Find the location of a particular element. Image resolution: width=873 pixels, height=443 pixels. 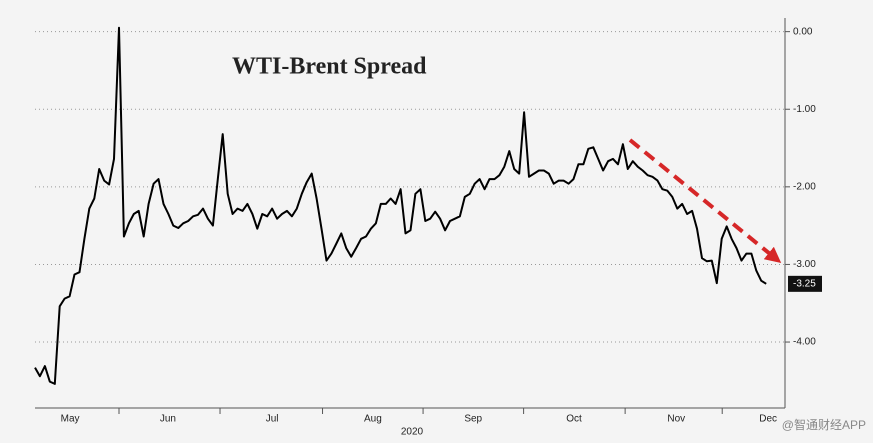

y-tick-label: -3.00 is located at coordinates (804, 264).